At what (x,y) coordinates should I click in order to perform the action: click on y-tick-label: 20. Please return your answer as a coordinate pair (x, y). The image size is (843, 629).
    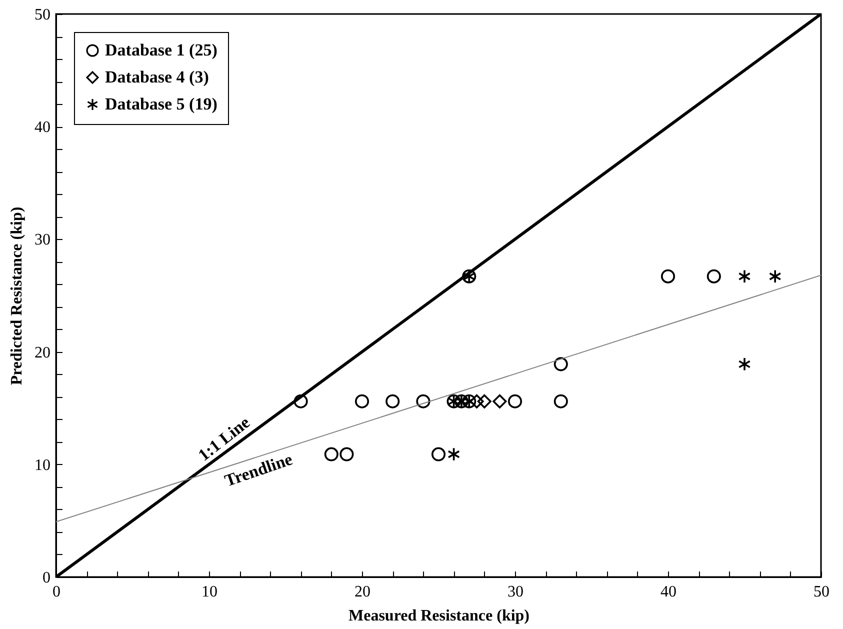
    Looking at the image, I should click on (42, 353).